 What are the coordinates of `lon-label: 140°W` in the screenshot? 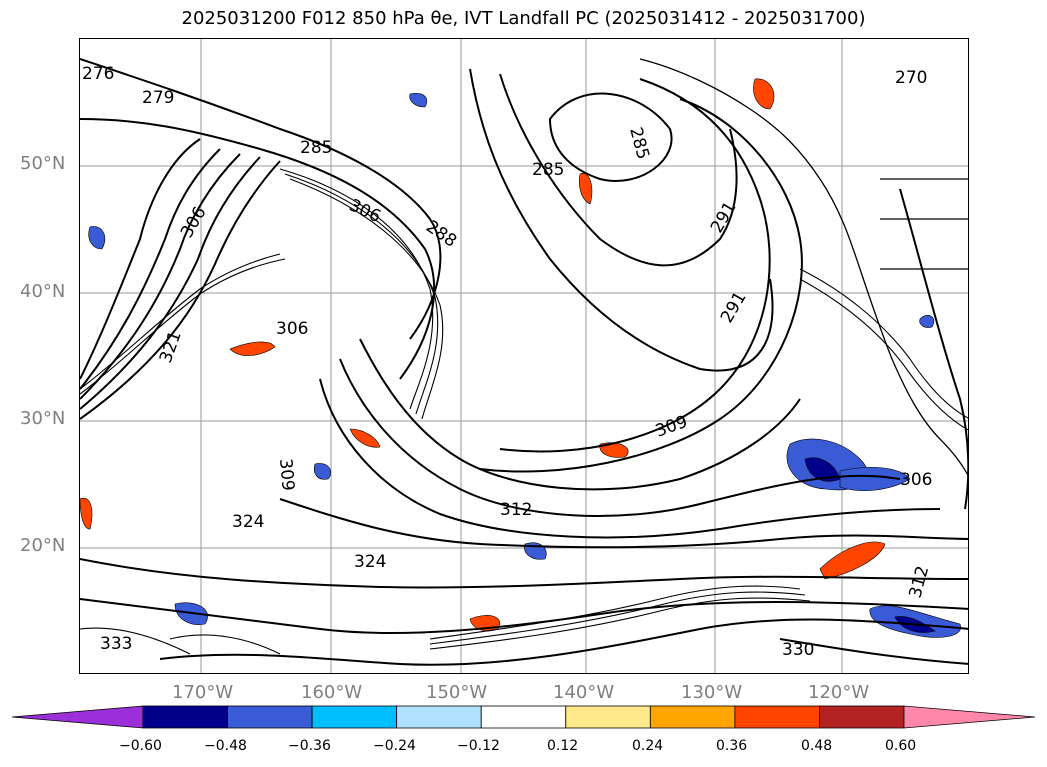 It's located at (584, 692).